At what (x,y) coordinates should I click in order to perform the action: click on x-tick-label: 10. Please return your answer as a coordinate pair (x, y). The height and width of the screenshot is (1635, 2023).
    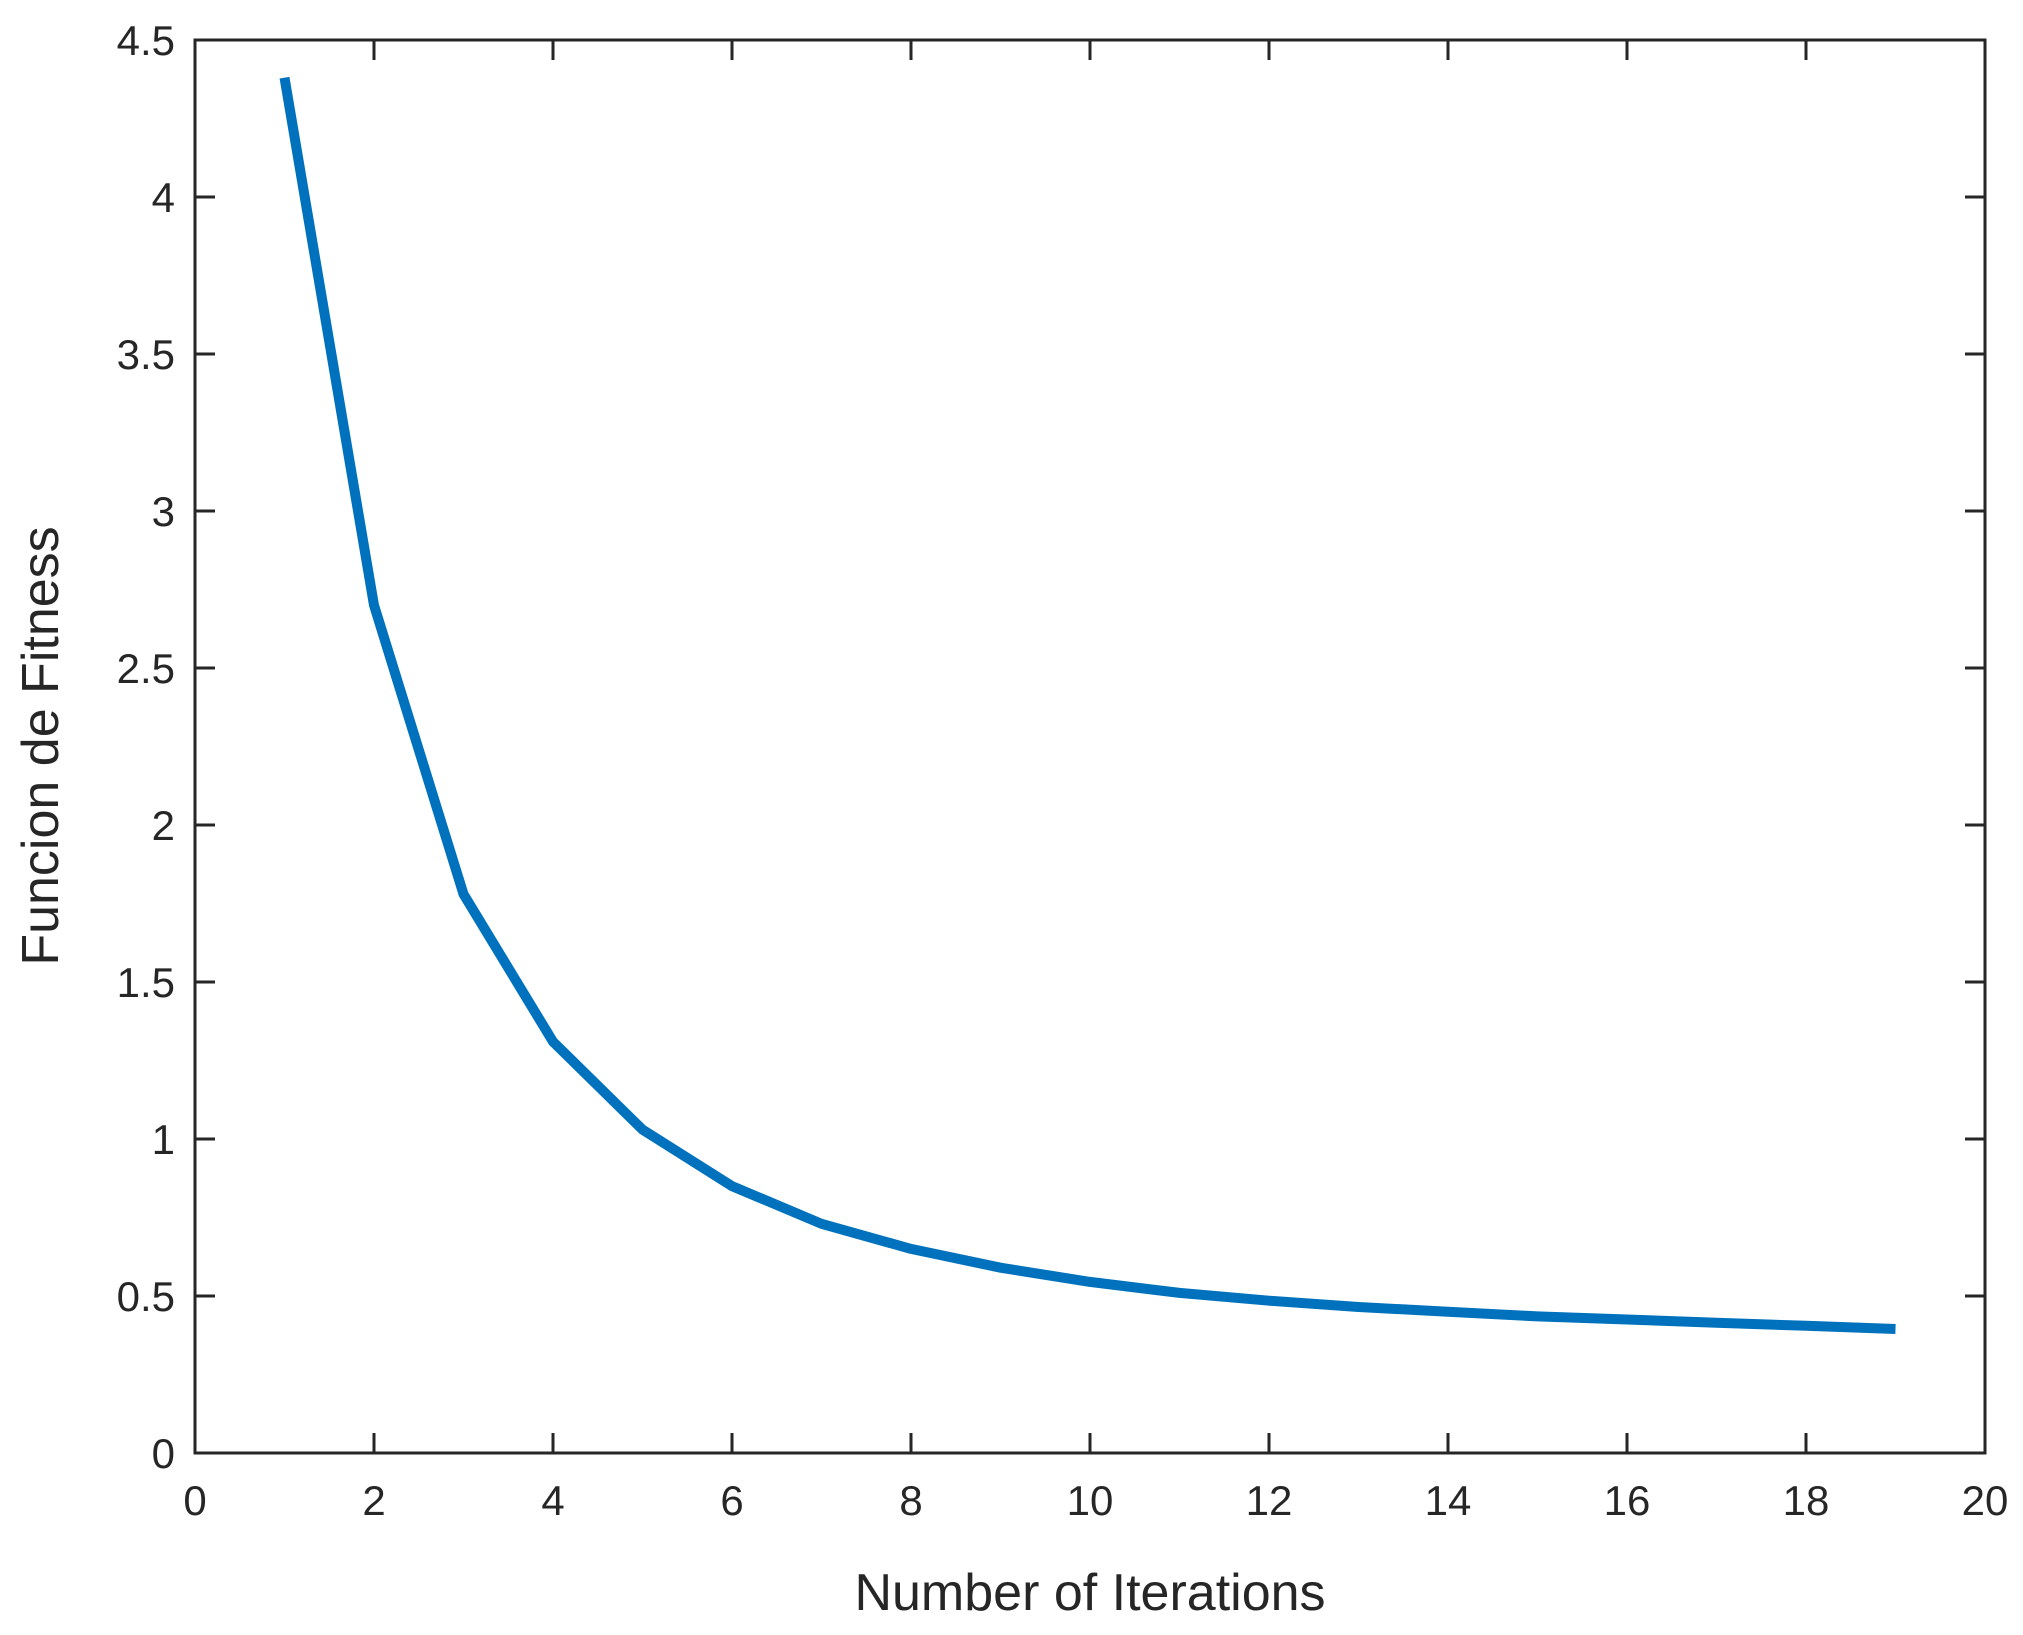
    Looking at the image, I should click on (1090, 1500).